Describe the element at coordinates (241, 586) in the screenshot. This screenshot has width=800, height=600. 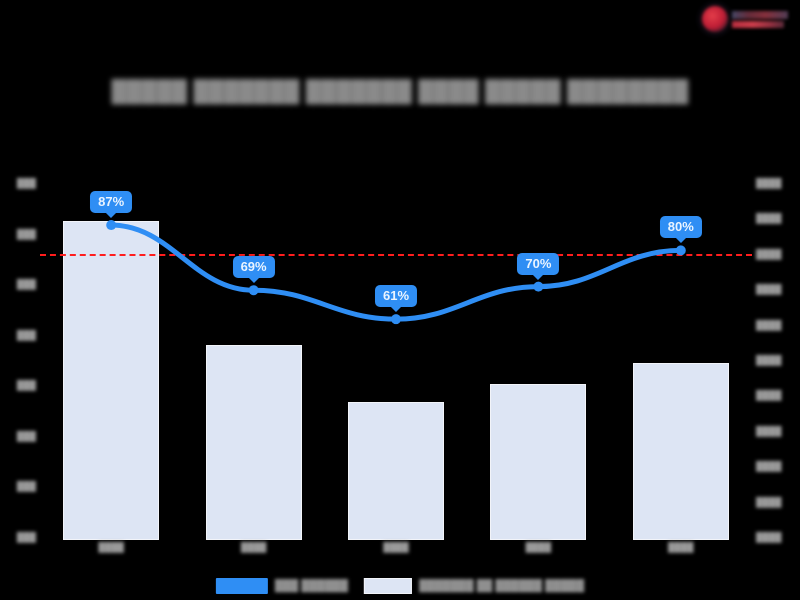
I see `legend-swatch-line` at that location.